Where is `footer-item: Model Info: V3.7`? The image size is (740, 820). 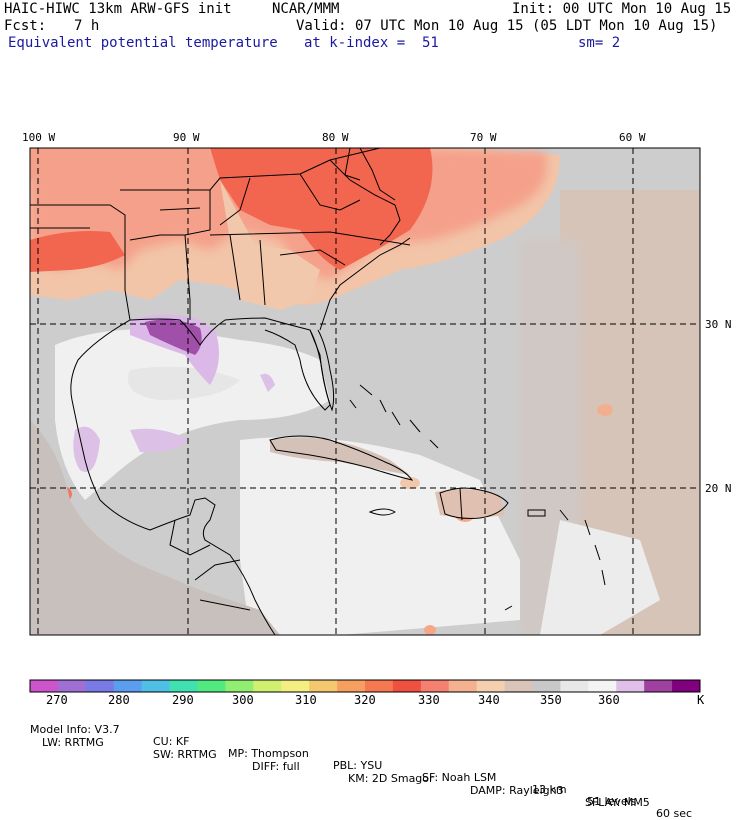
footer-item: Model Info: V3.7 is located at coordinates (75, 729).